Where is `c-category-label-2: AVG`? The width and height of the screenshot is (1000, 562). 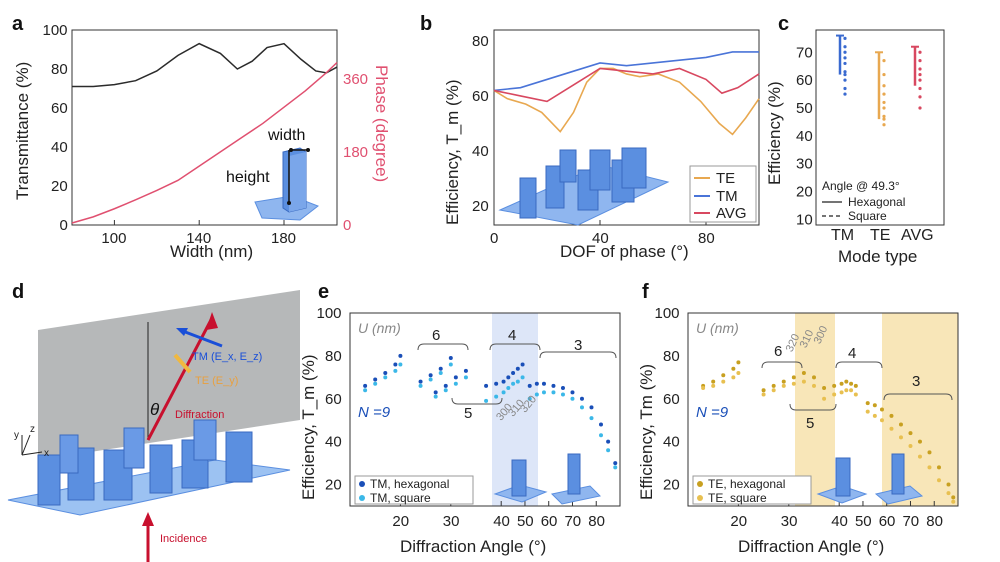 c-category-label-2: AVG is located at coordinates (917, 235).